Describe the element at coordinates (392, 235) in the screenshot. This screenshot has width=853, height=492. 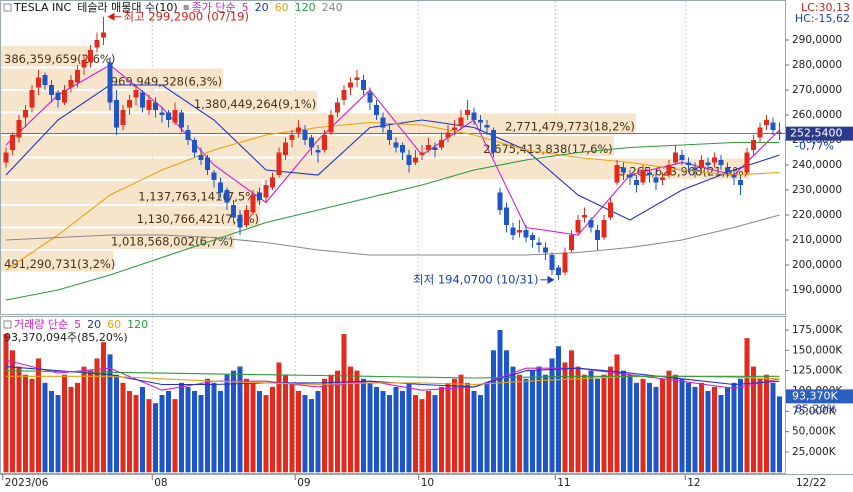
I see `moving-average` at that location.